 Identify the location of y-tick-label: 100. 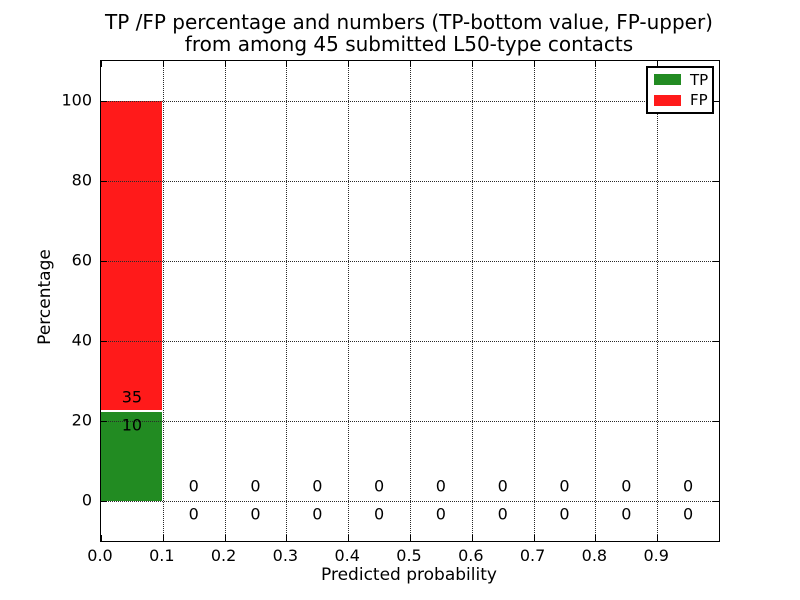
(76, 100).